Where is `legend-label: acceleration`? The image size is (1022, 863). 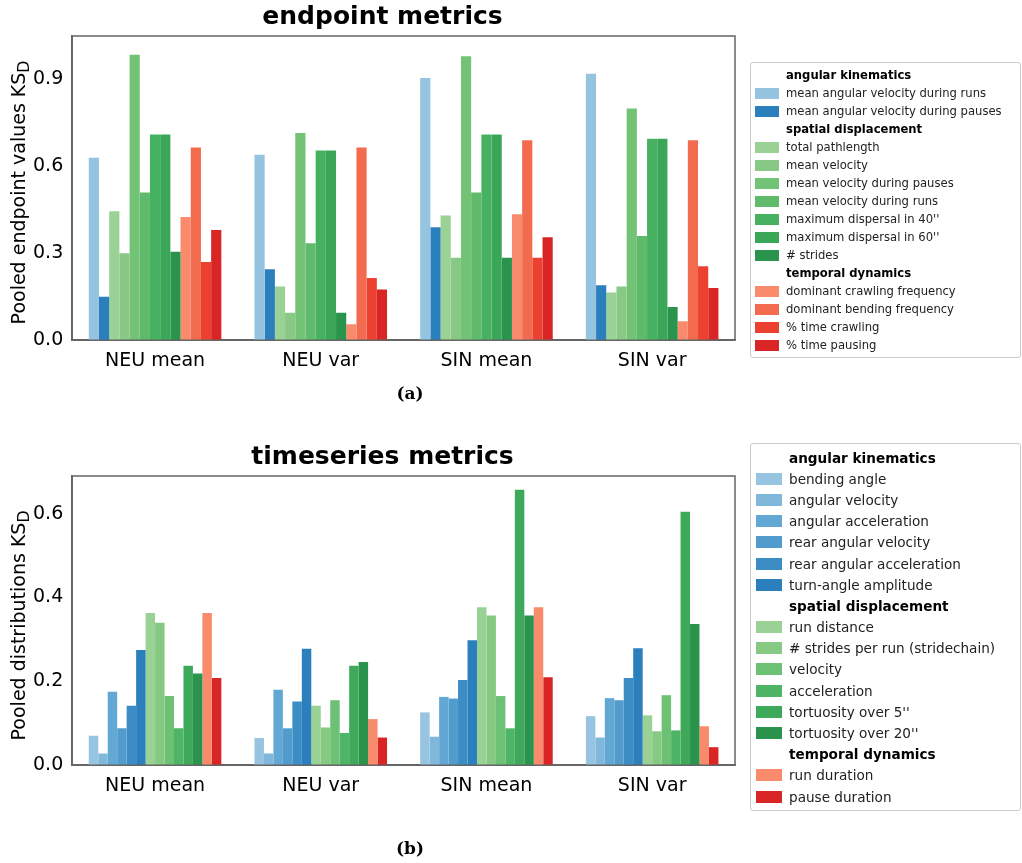
legend-label: acceleration is located at coordinates (831, 690).